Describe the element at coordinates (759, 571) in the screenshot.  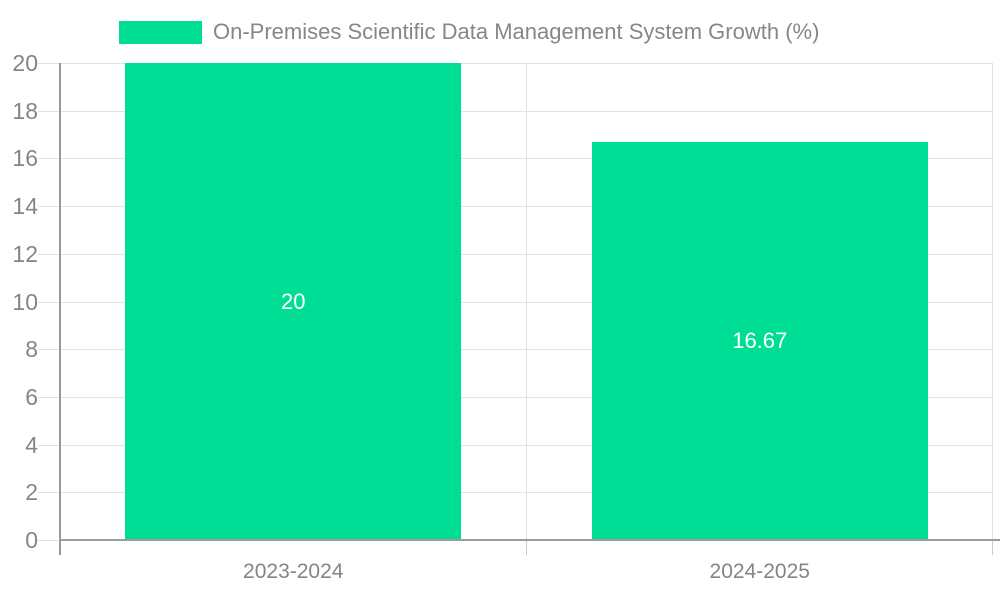
I see `x-axis-category-label: 2024-2025` at that location.